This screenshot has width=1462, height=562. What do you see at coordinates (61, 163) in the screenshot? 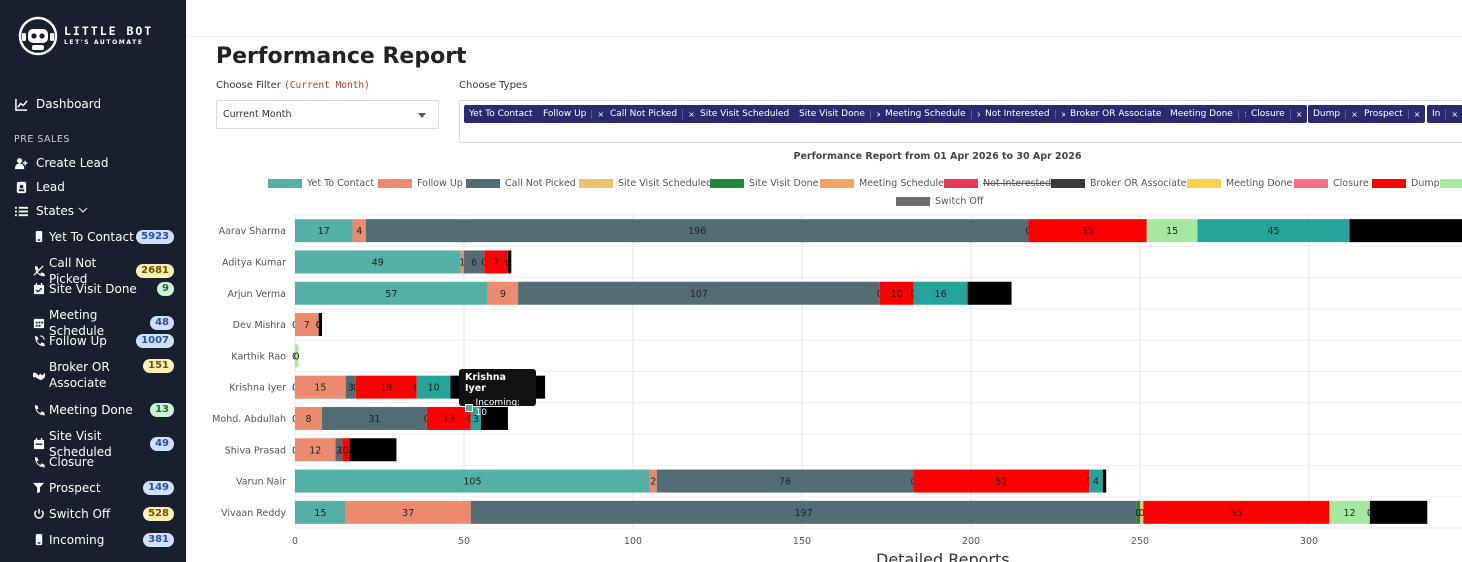
I see `nav-create-lead: Create Lead` at bounding box center [61, 163].